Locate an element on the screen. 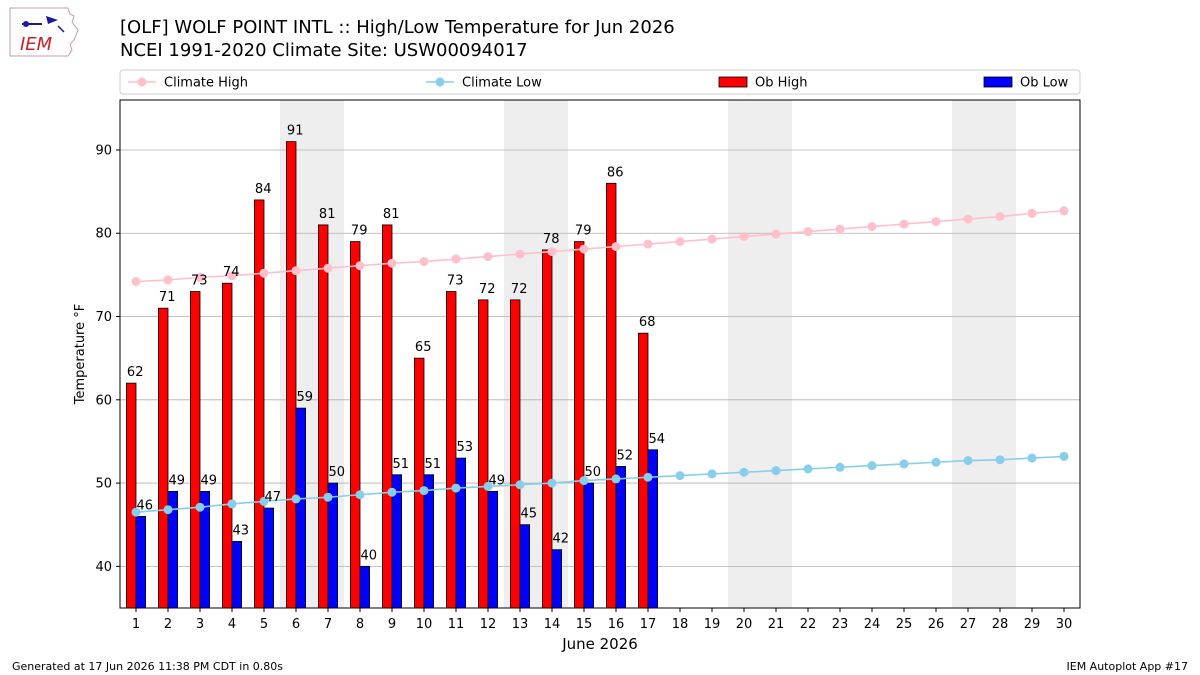  y-tick-label: 90 is located at coordinates (103, 150).